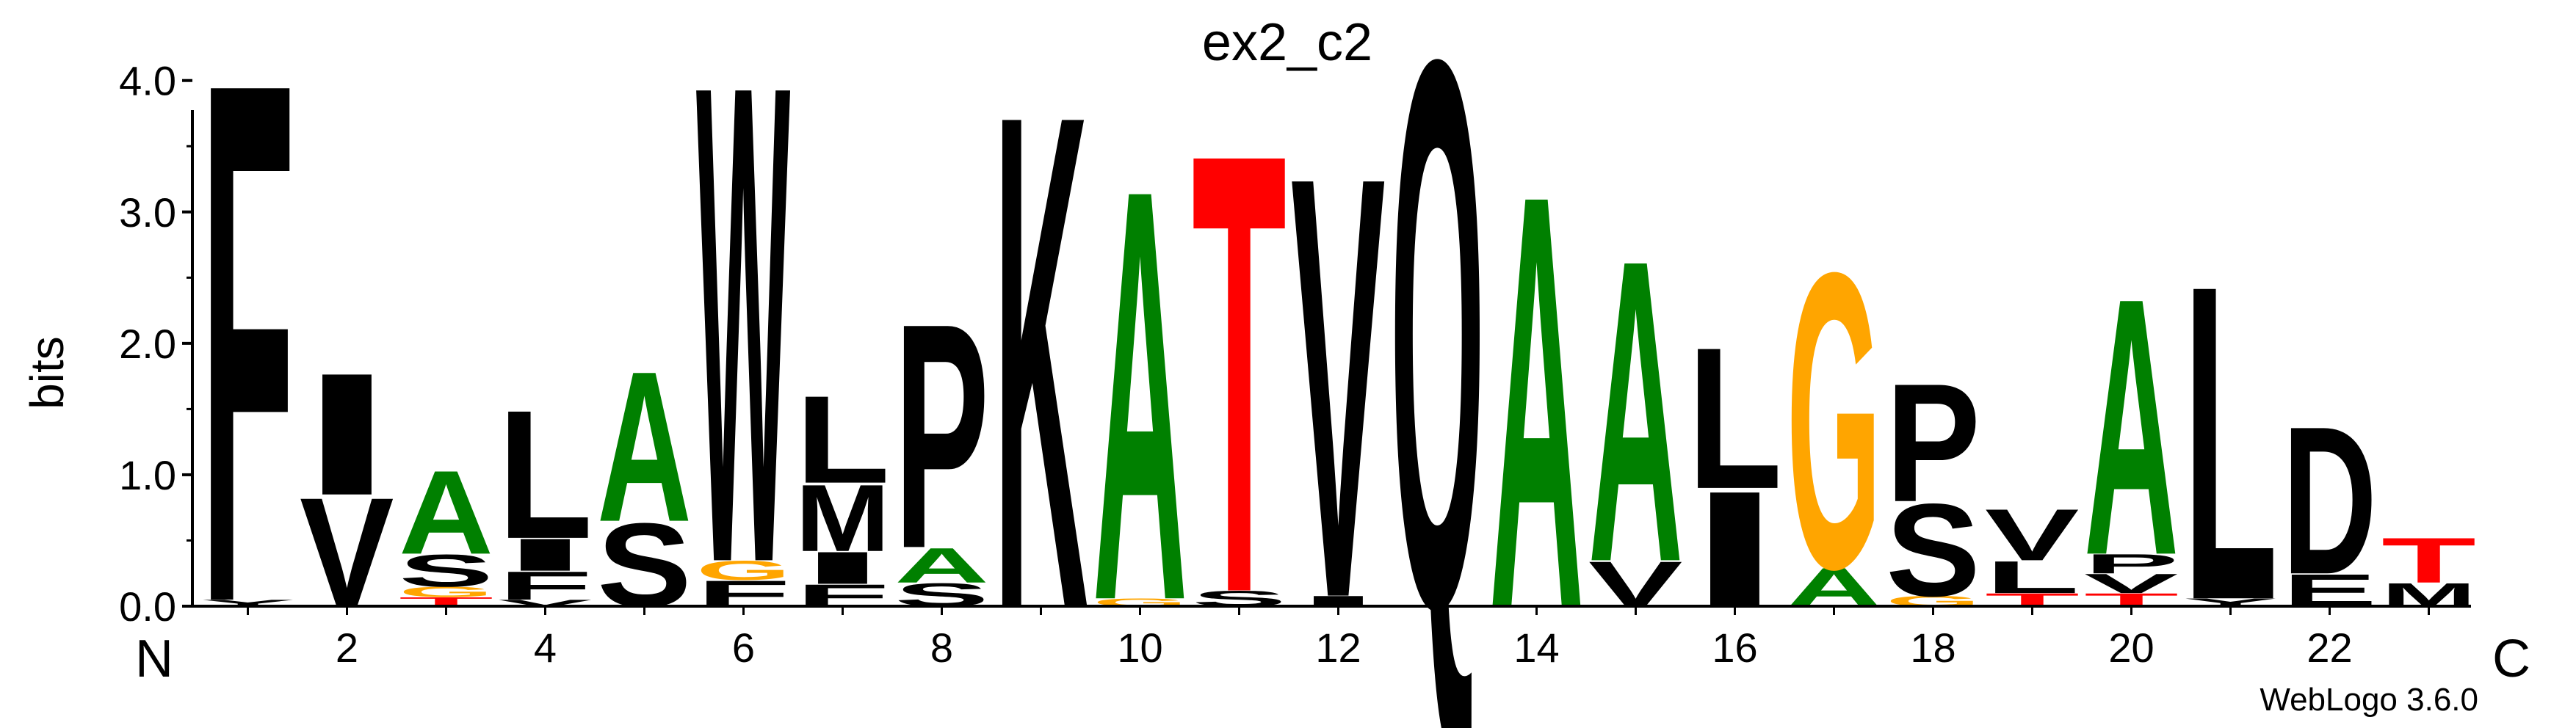 This screenshot has width=2576, height=728. What do you see at coordinates (1734, 648) in the screenshot?
I see `x-tick-label: 16` at bounding box center [1734, 648].